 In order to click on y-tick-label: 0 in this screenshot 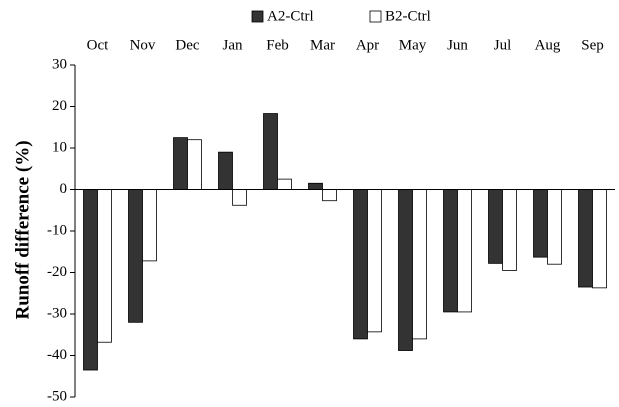, I will do `click(64, 189)`.